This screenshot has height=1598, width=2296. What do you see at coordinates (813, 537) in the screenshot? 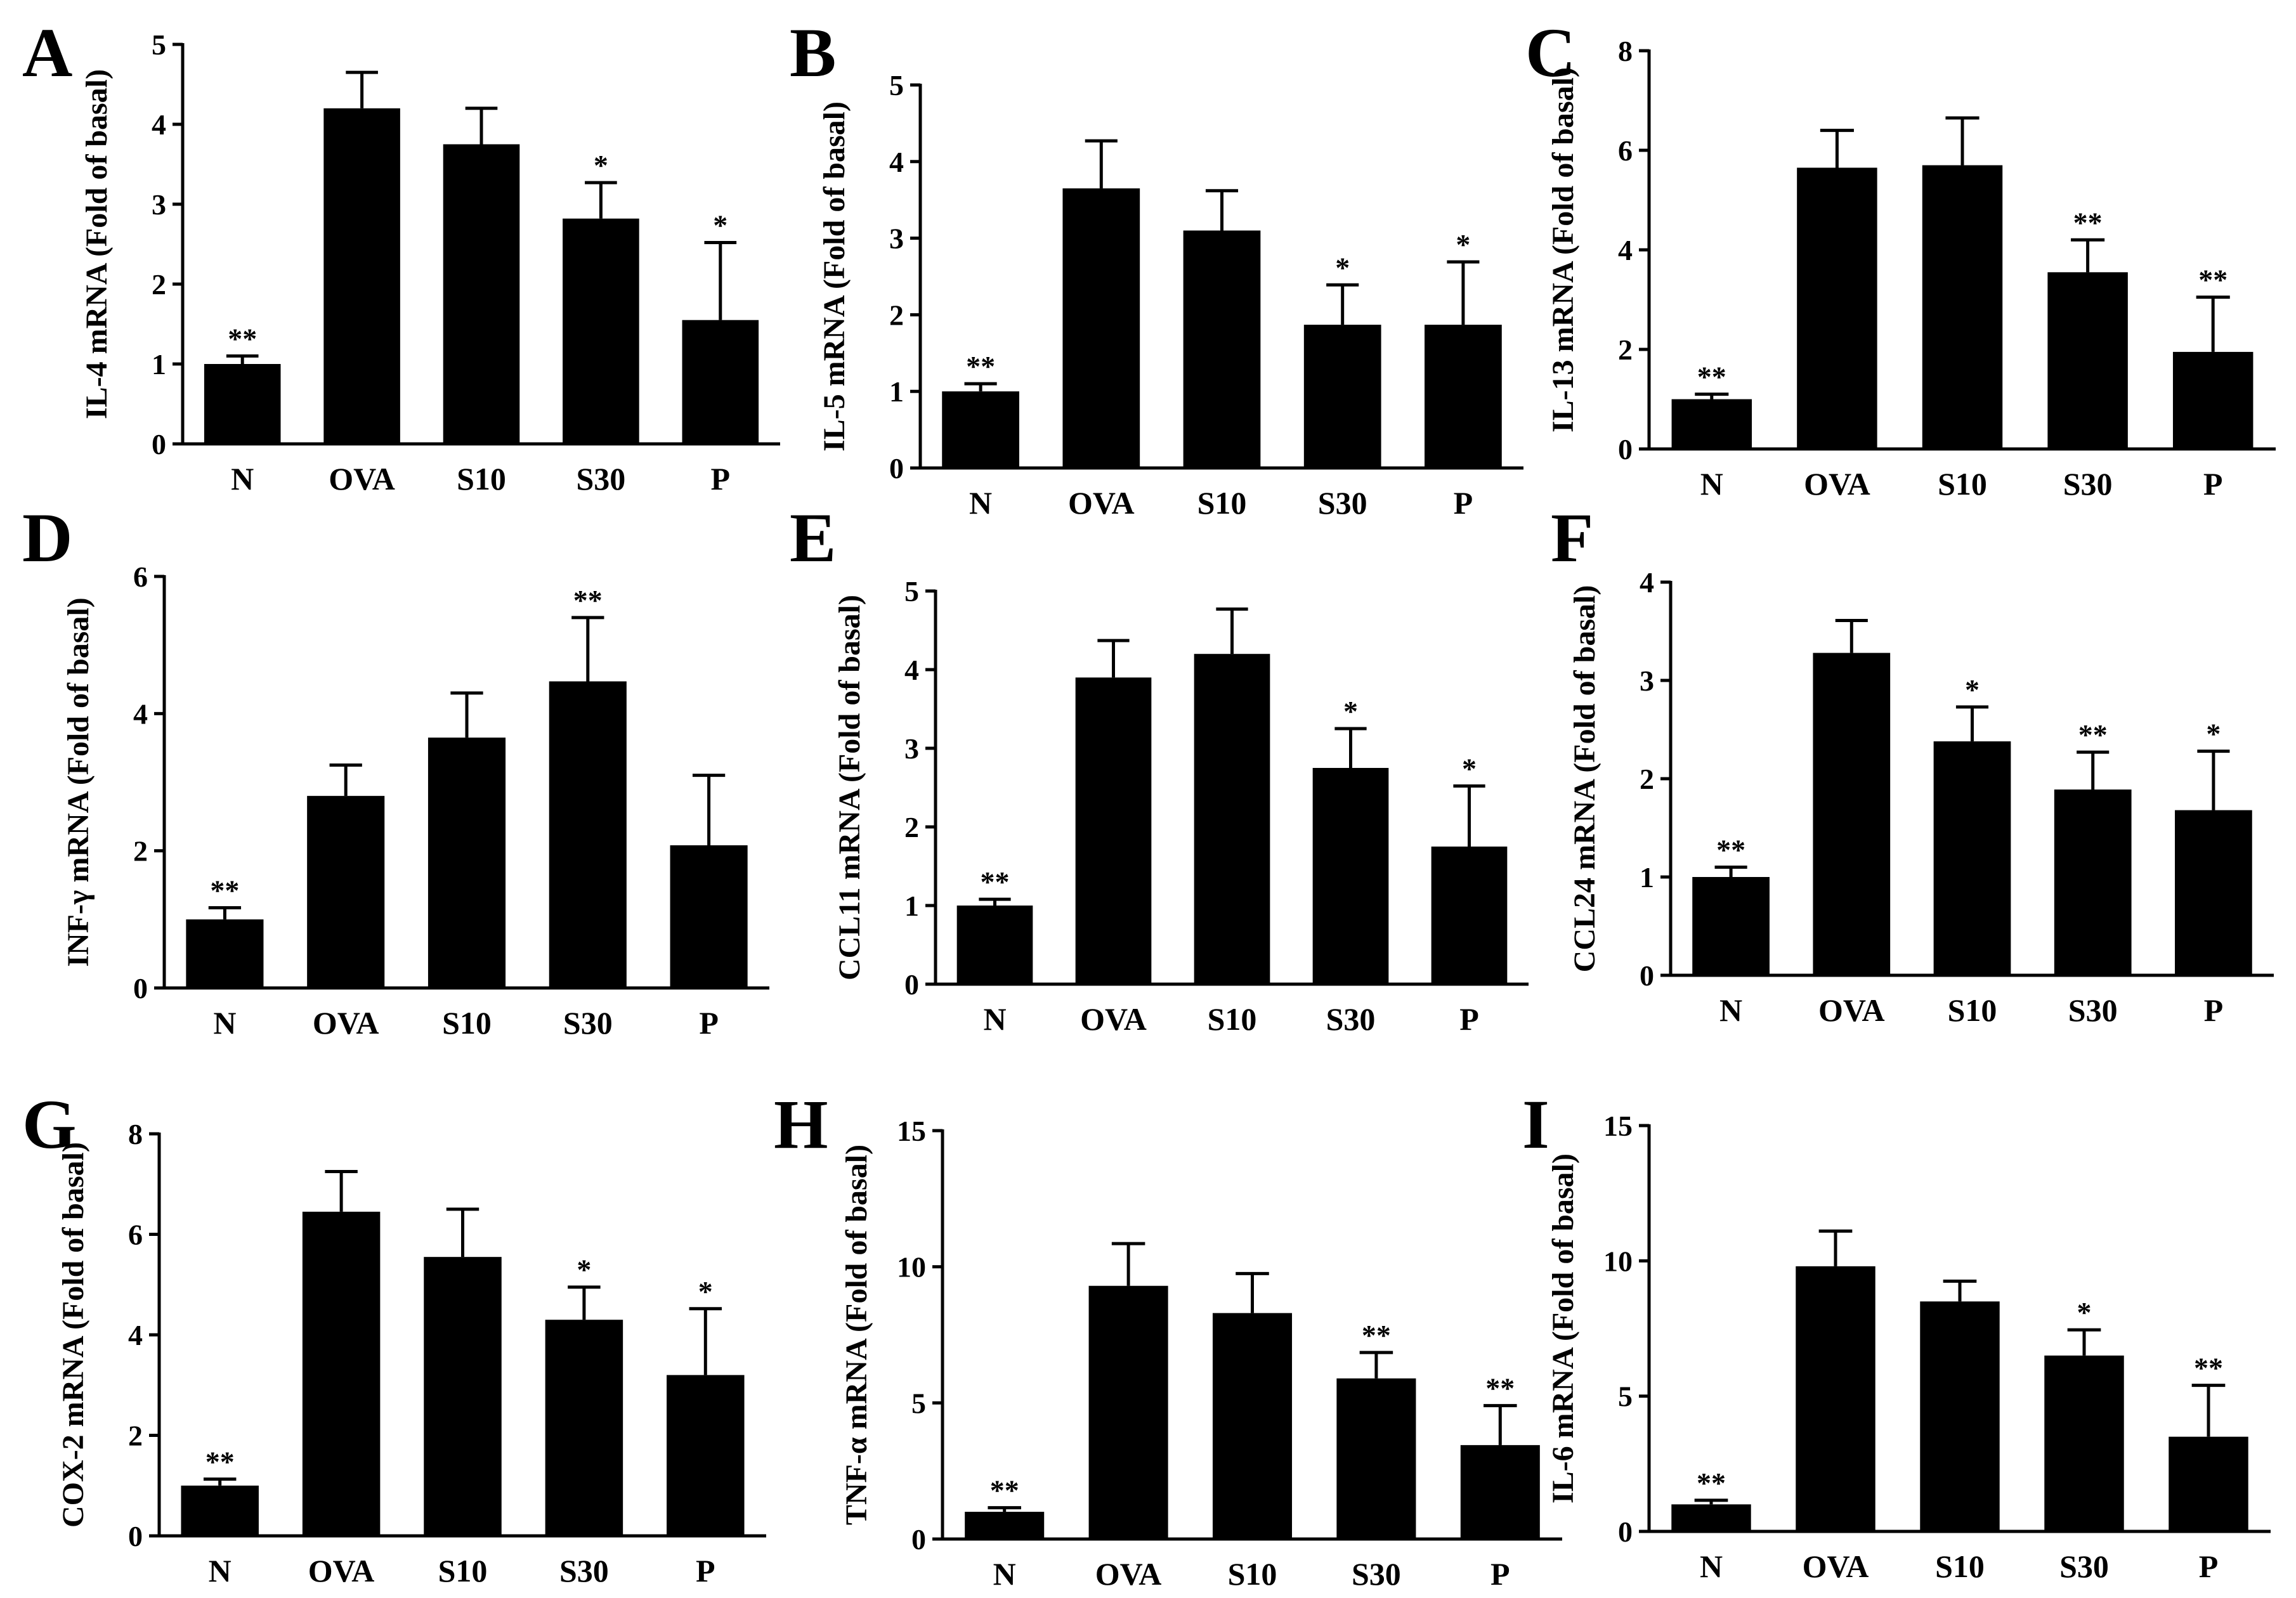
I see `panel-letter: E` at bounding box center [813, 537].